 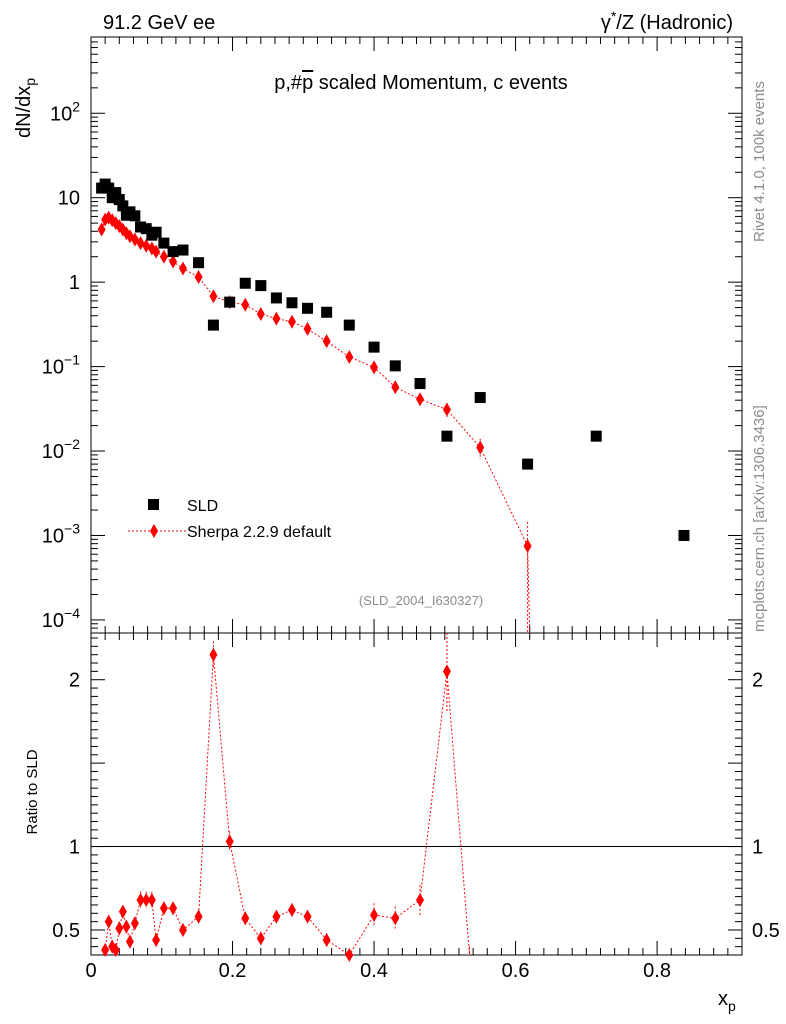 I want to click on y-tick-label-ratio-left: 1, so click(x=74, y=848).